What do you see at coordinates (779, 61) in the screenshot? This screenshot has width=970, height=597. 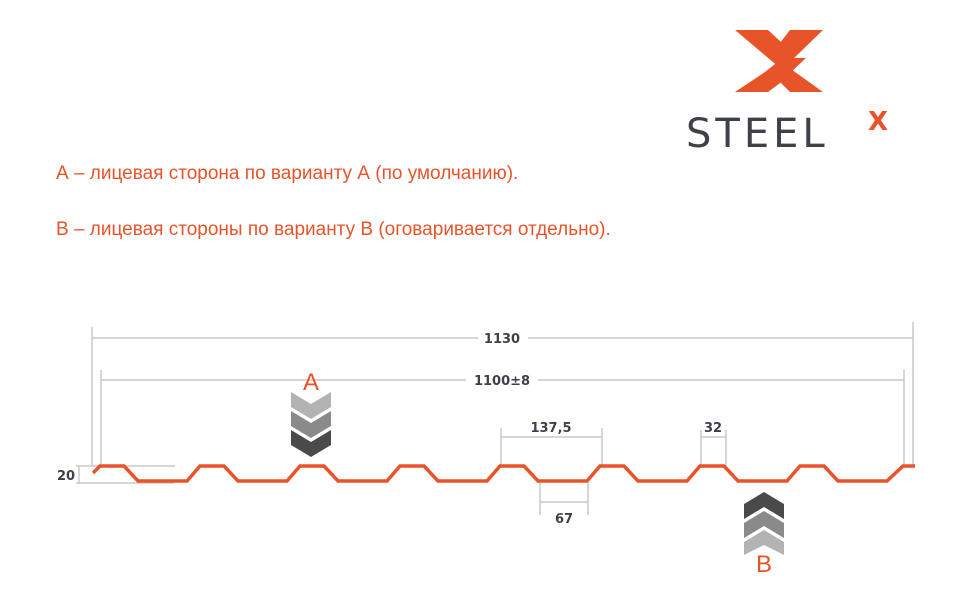 I see `logo-x-mark` at bounding box center [779, 61].